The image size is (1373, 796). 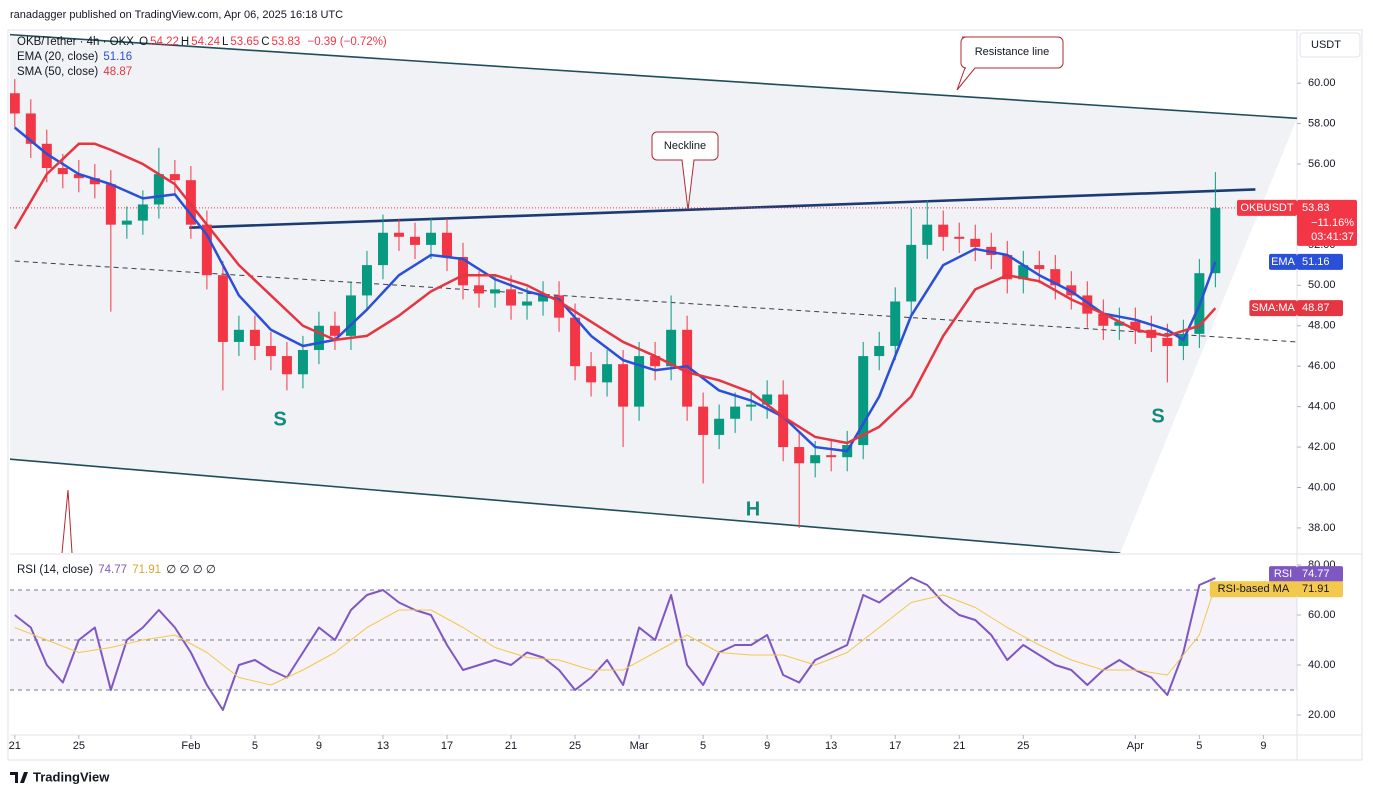 What do you see at coordinates (164, 42) in the screenshot?
I see `ohlc-value: 54.22` at bounding box center [164, 42].